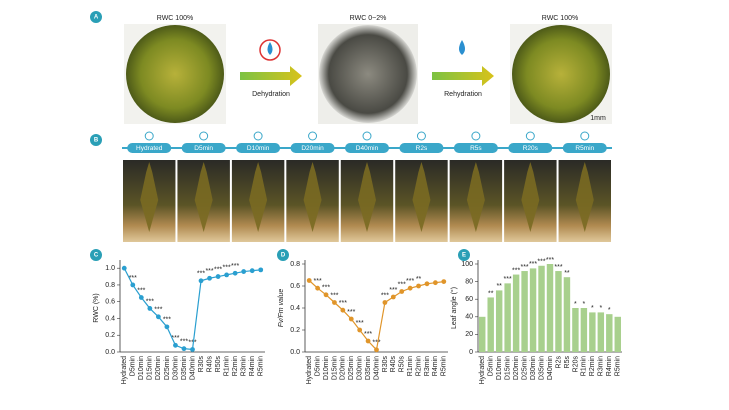 The height and width of the screenshot is (410, 729). I want to click on line, so click(192, 309).